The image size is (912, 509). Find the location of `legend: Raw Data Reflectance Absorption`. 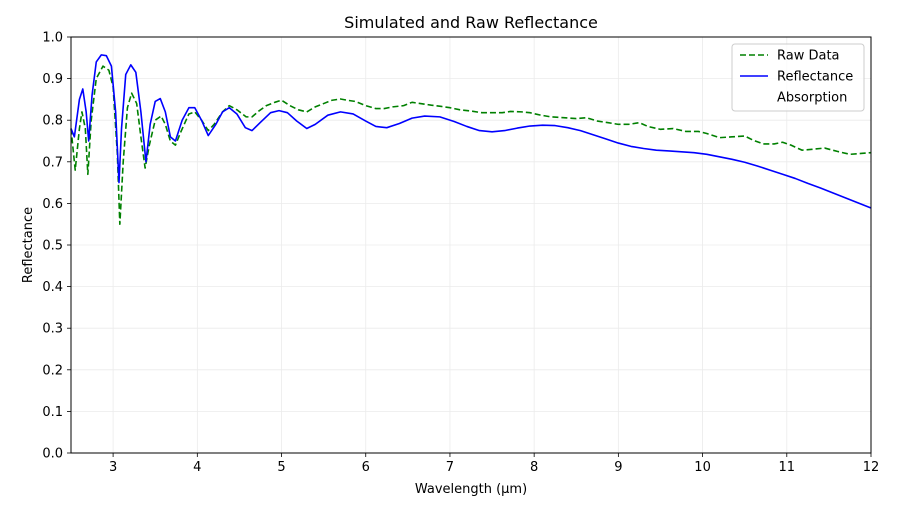

legend: Raw Data Reflectance Absorption is located at coordinates (798, 77).